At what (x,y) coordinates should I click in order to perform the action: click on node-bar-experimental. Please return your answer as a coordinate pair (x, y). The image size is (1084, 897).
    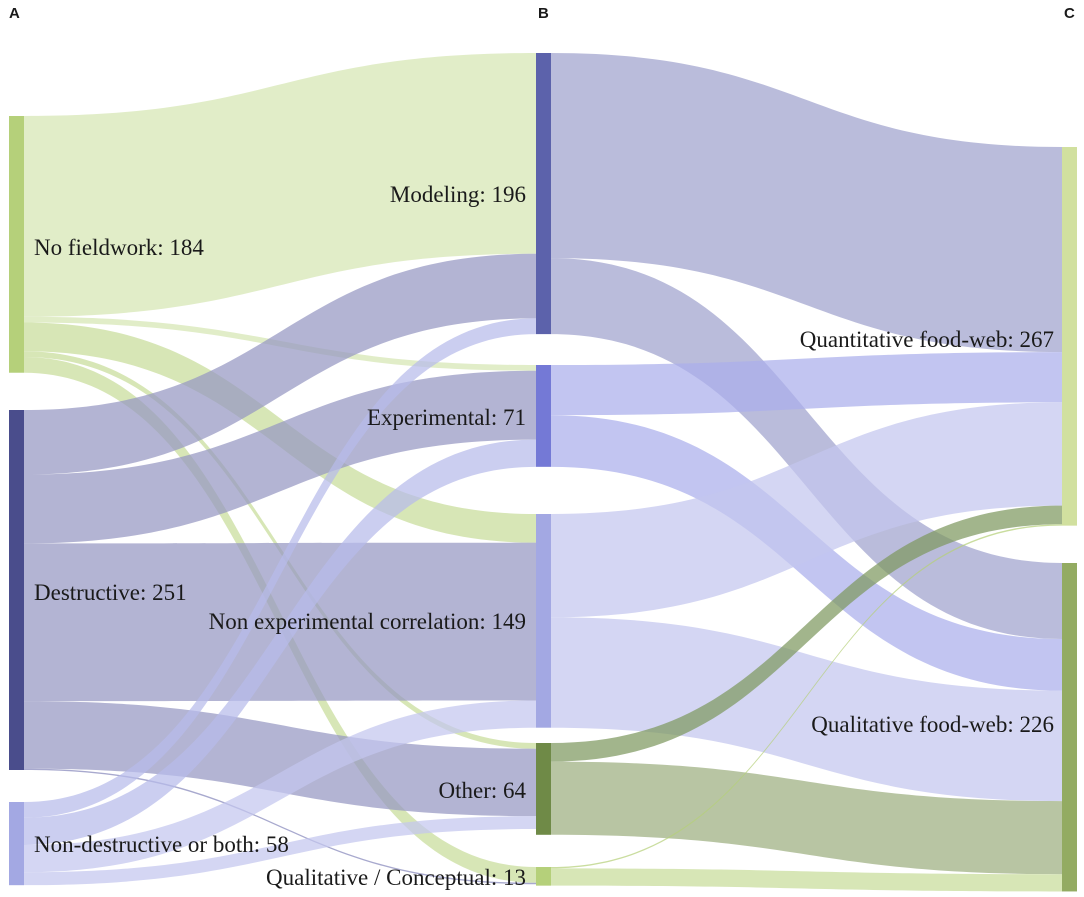
    Looking at the image, I should click on (543, 416).